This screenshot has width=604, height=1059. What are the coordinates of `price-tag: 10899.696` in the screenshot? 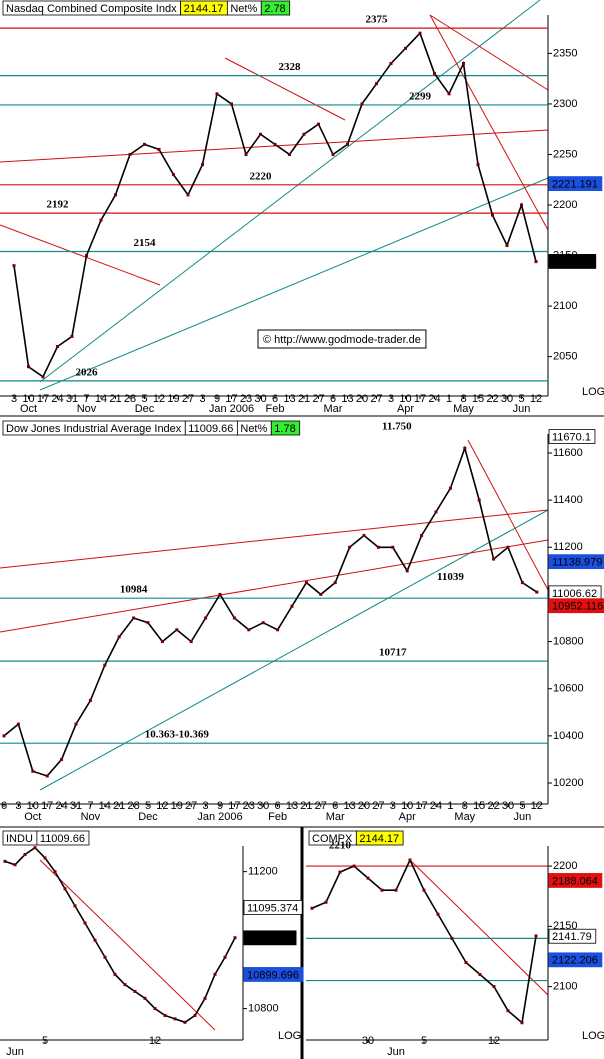 It's located at (273, 975).